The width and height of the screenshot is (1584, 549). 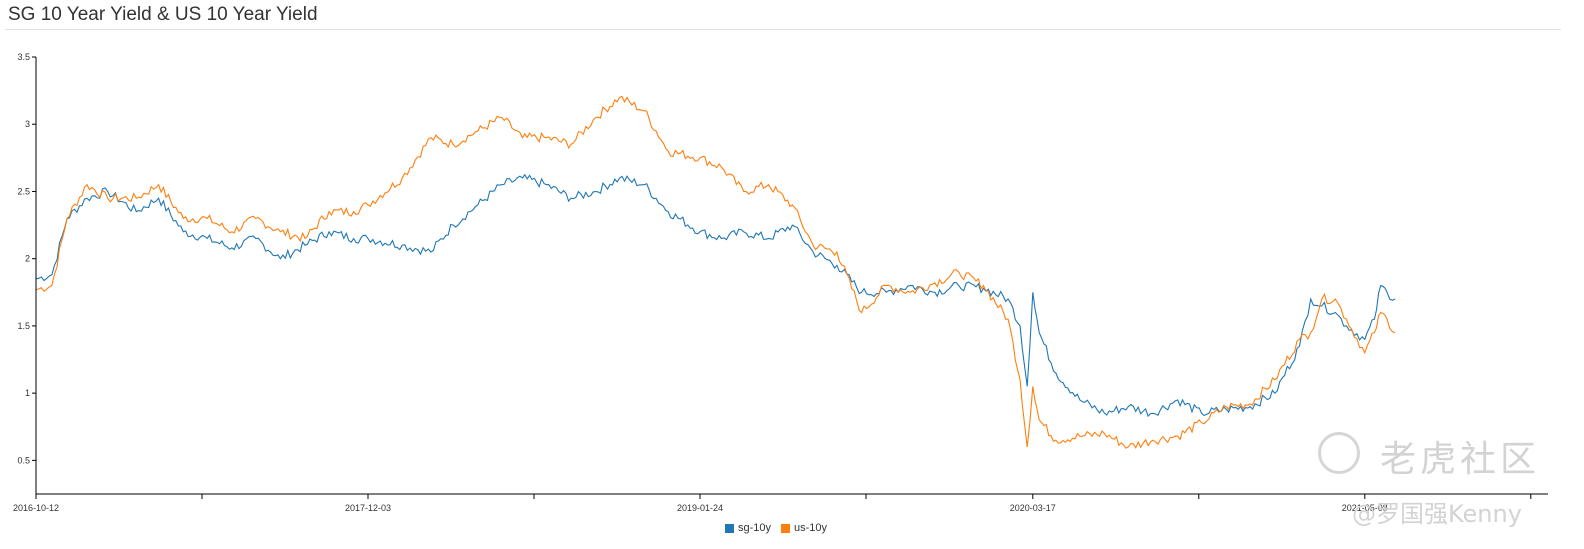 I want to click on x-tick-label: 2017-12-03, so click(x=368, y=508).